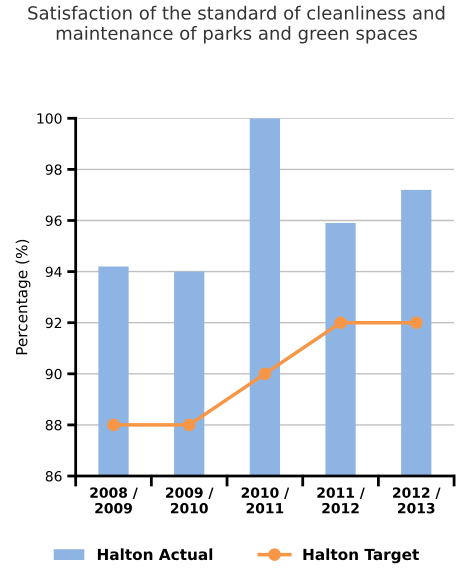 This screenshot has width=473, height=577. I want to click on x-tick-label: 2010 / 2011, so click(266, 500).